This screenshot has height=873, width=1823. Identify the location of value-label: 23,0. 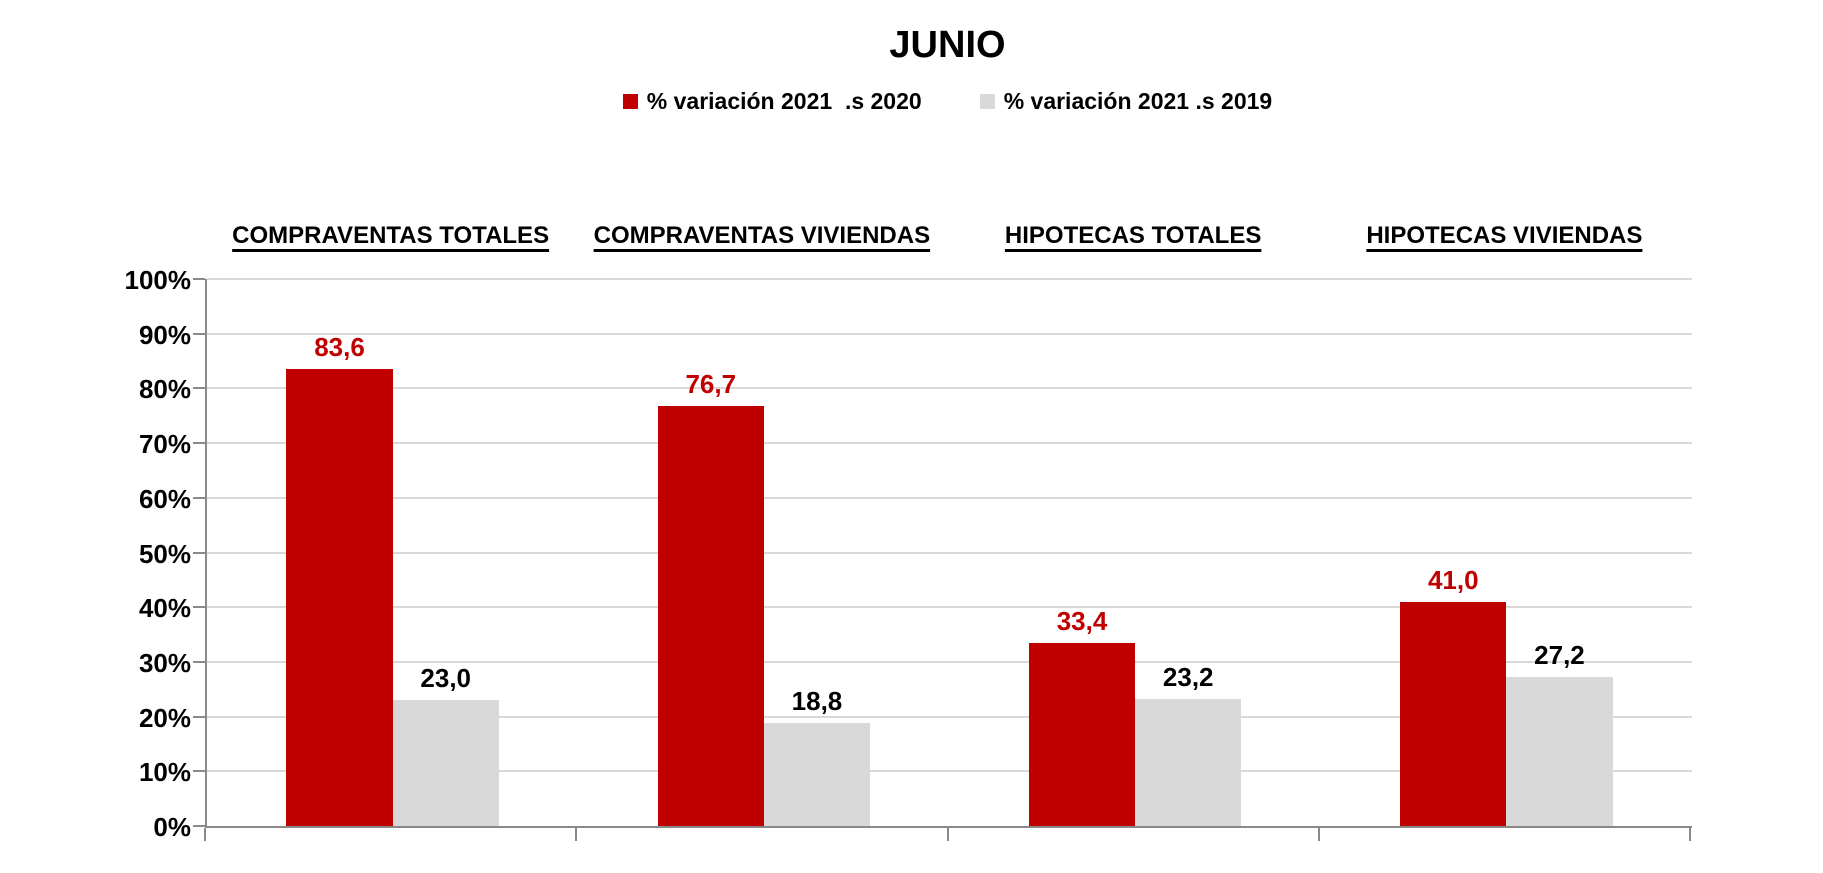
(446, 678).